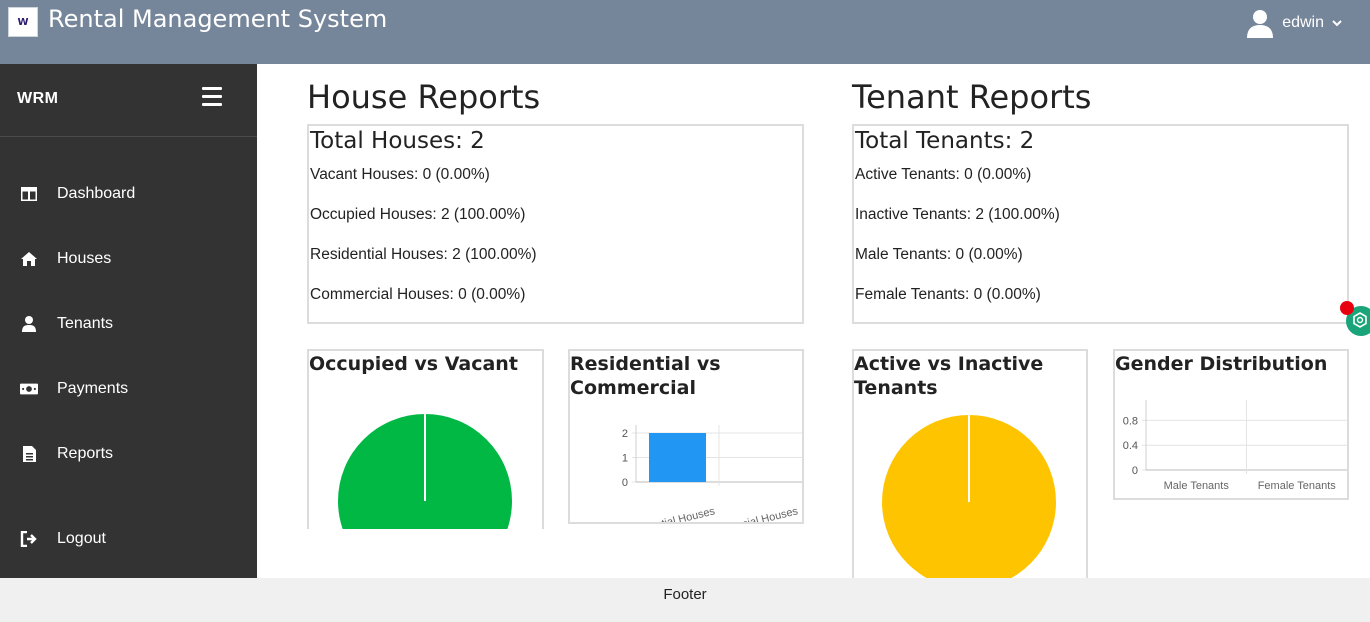  Describe the element at coordinates (939, 254) in the screenshot. I see `male-tenants-stat: Male Tenants: 0 (0.00%)` at that location.